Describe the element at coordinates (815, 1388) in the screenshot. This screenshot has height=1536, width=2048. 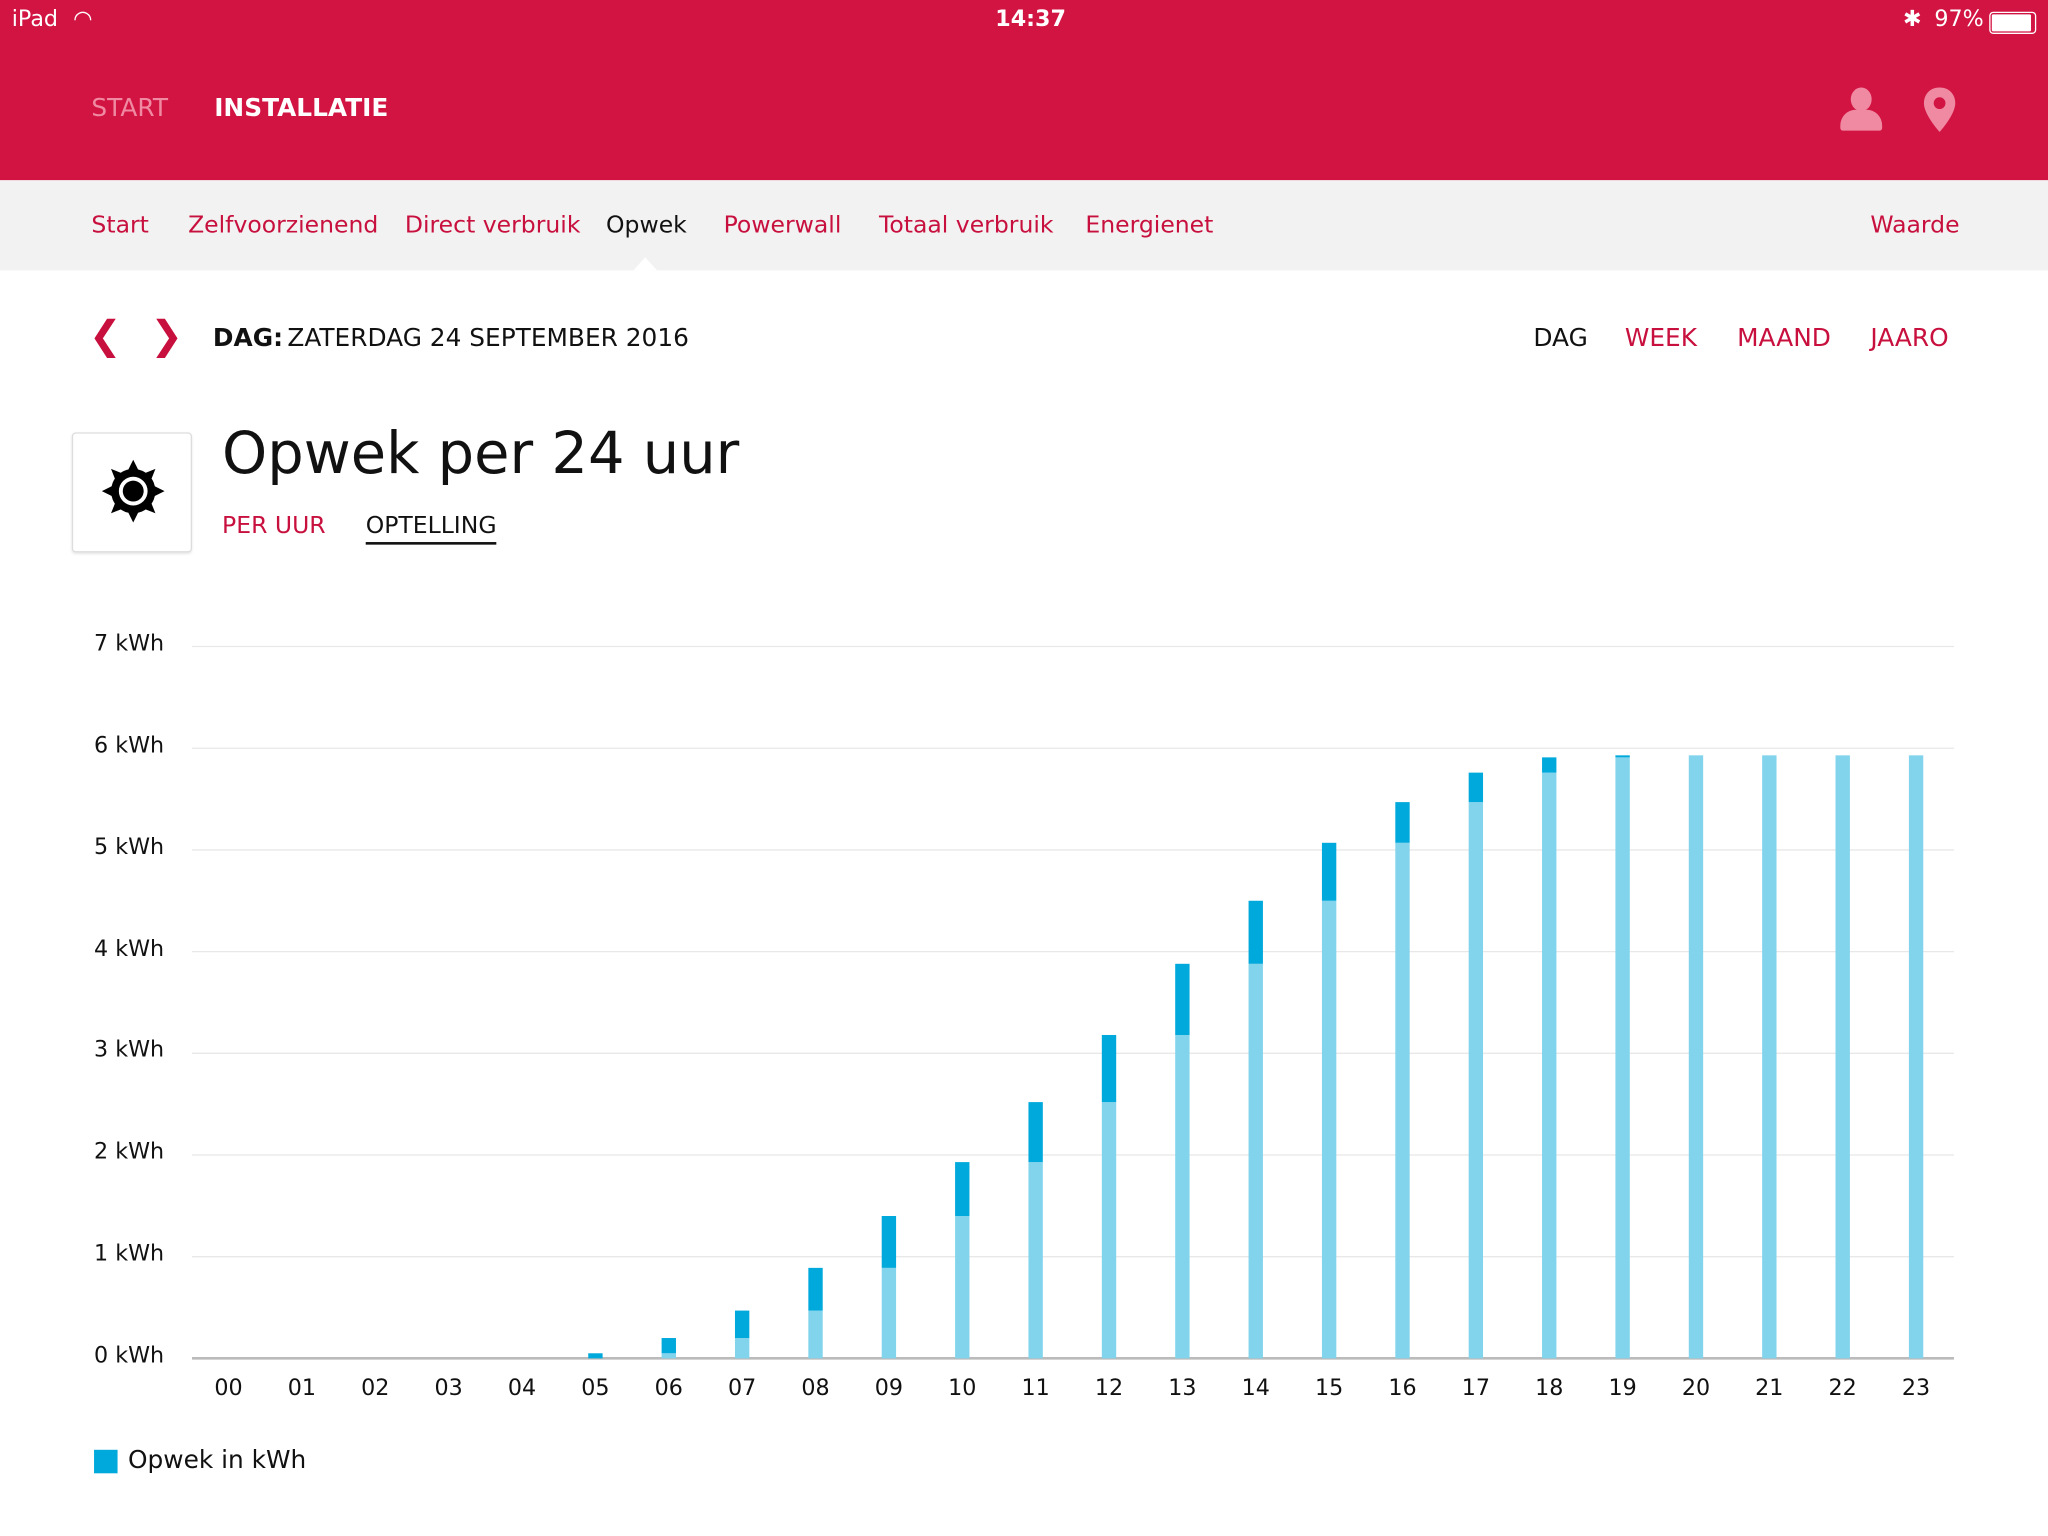
I see `x-tick-label: 08` at that location.